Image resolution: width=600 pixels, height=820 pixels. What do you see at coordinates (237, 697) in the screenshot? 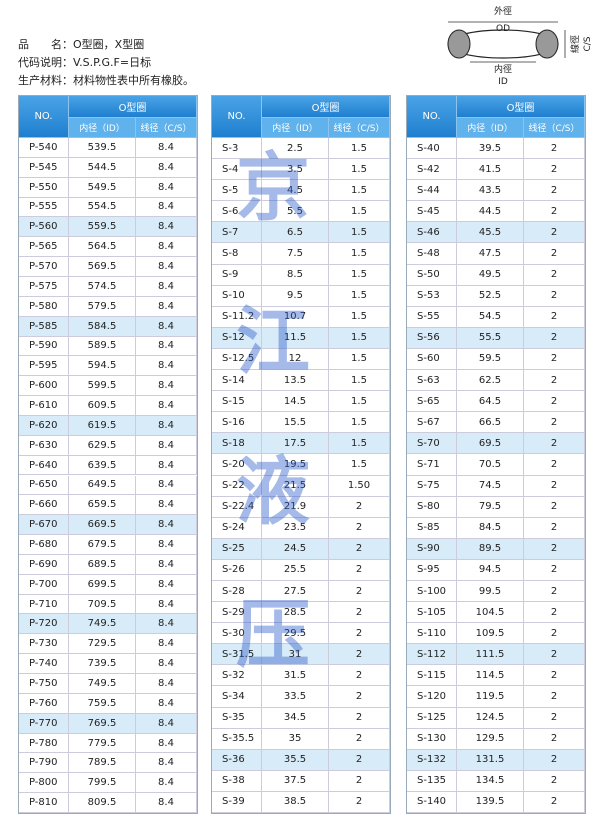
I see `table-cell: S-34` at bounding box center [237, 697].